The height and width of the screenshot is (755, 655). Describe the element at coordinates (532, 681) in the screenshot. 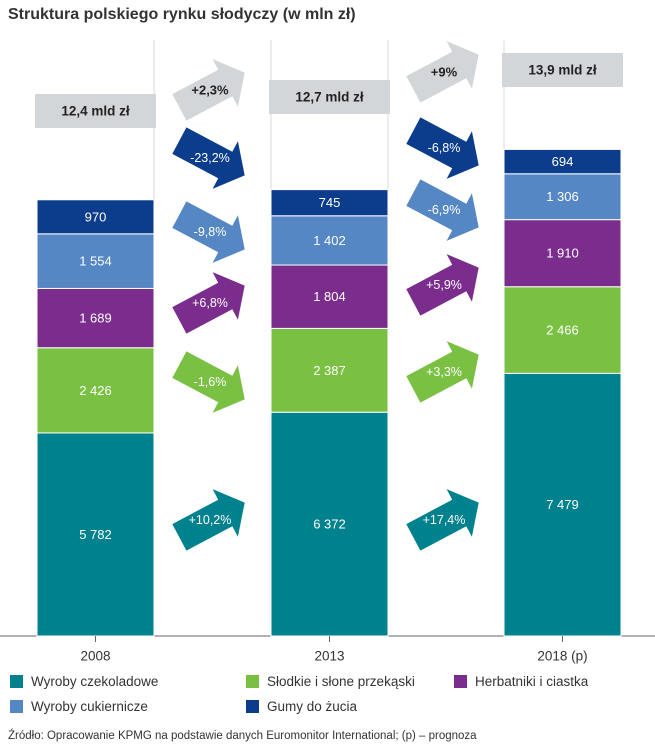

I see `legend-label: Herbatniki i ciastka` at that location.